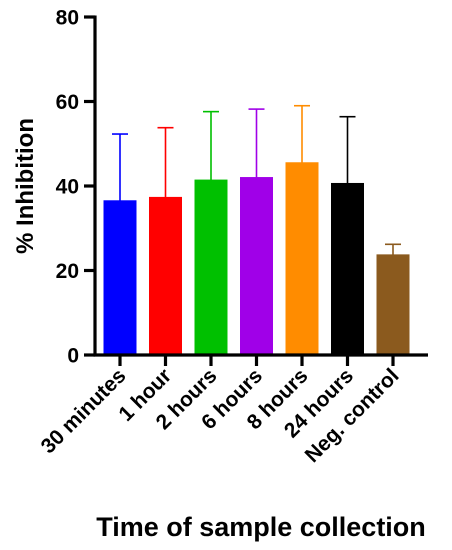  Describe the element at coordinates (67, 102) in the screenshot. I see `y-tick-label: 60` at that location.